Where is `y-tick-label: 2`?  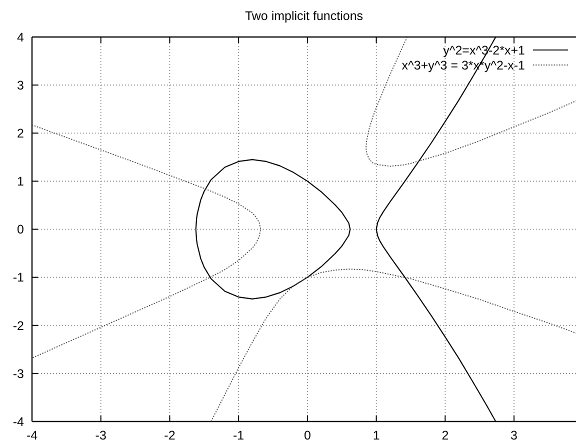 y-tick-label: 2 is located at coordinates (20, 133).